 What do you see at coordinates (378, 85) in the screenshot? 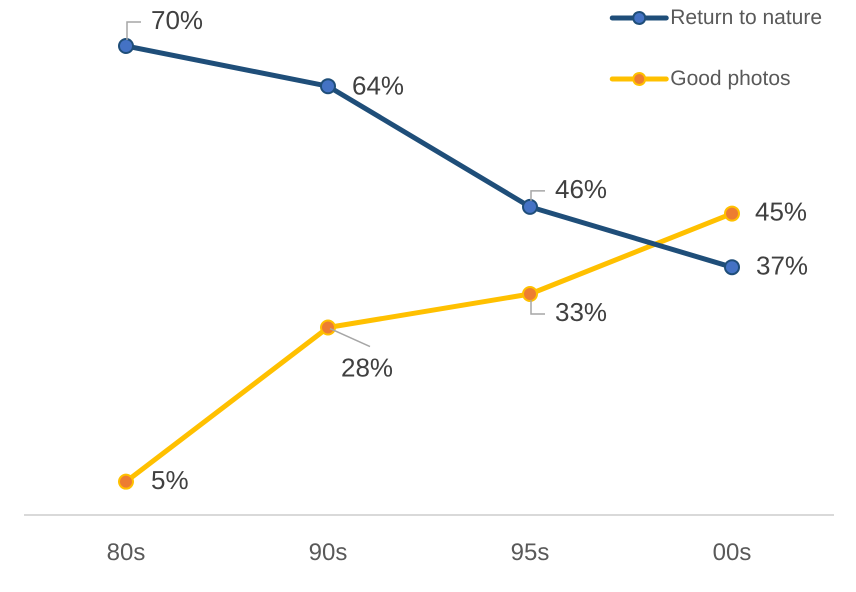
I see `data-label: 64%` at bounding box center [378, 85].